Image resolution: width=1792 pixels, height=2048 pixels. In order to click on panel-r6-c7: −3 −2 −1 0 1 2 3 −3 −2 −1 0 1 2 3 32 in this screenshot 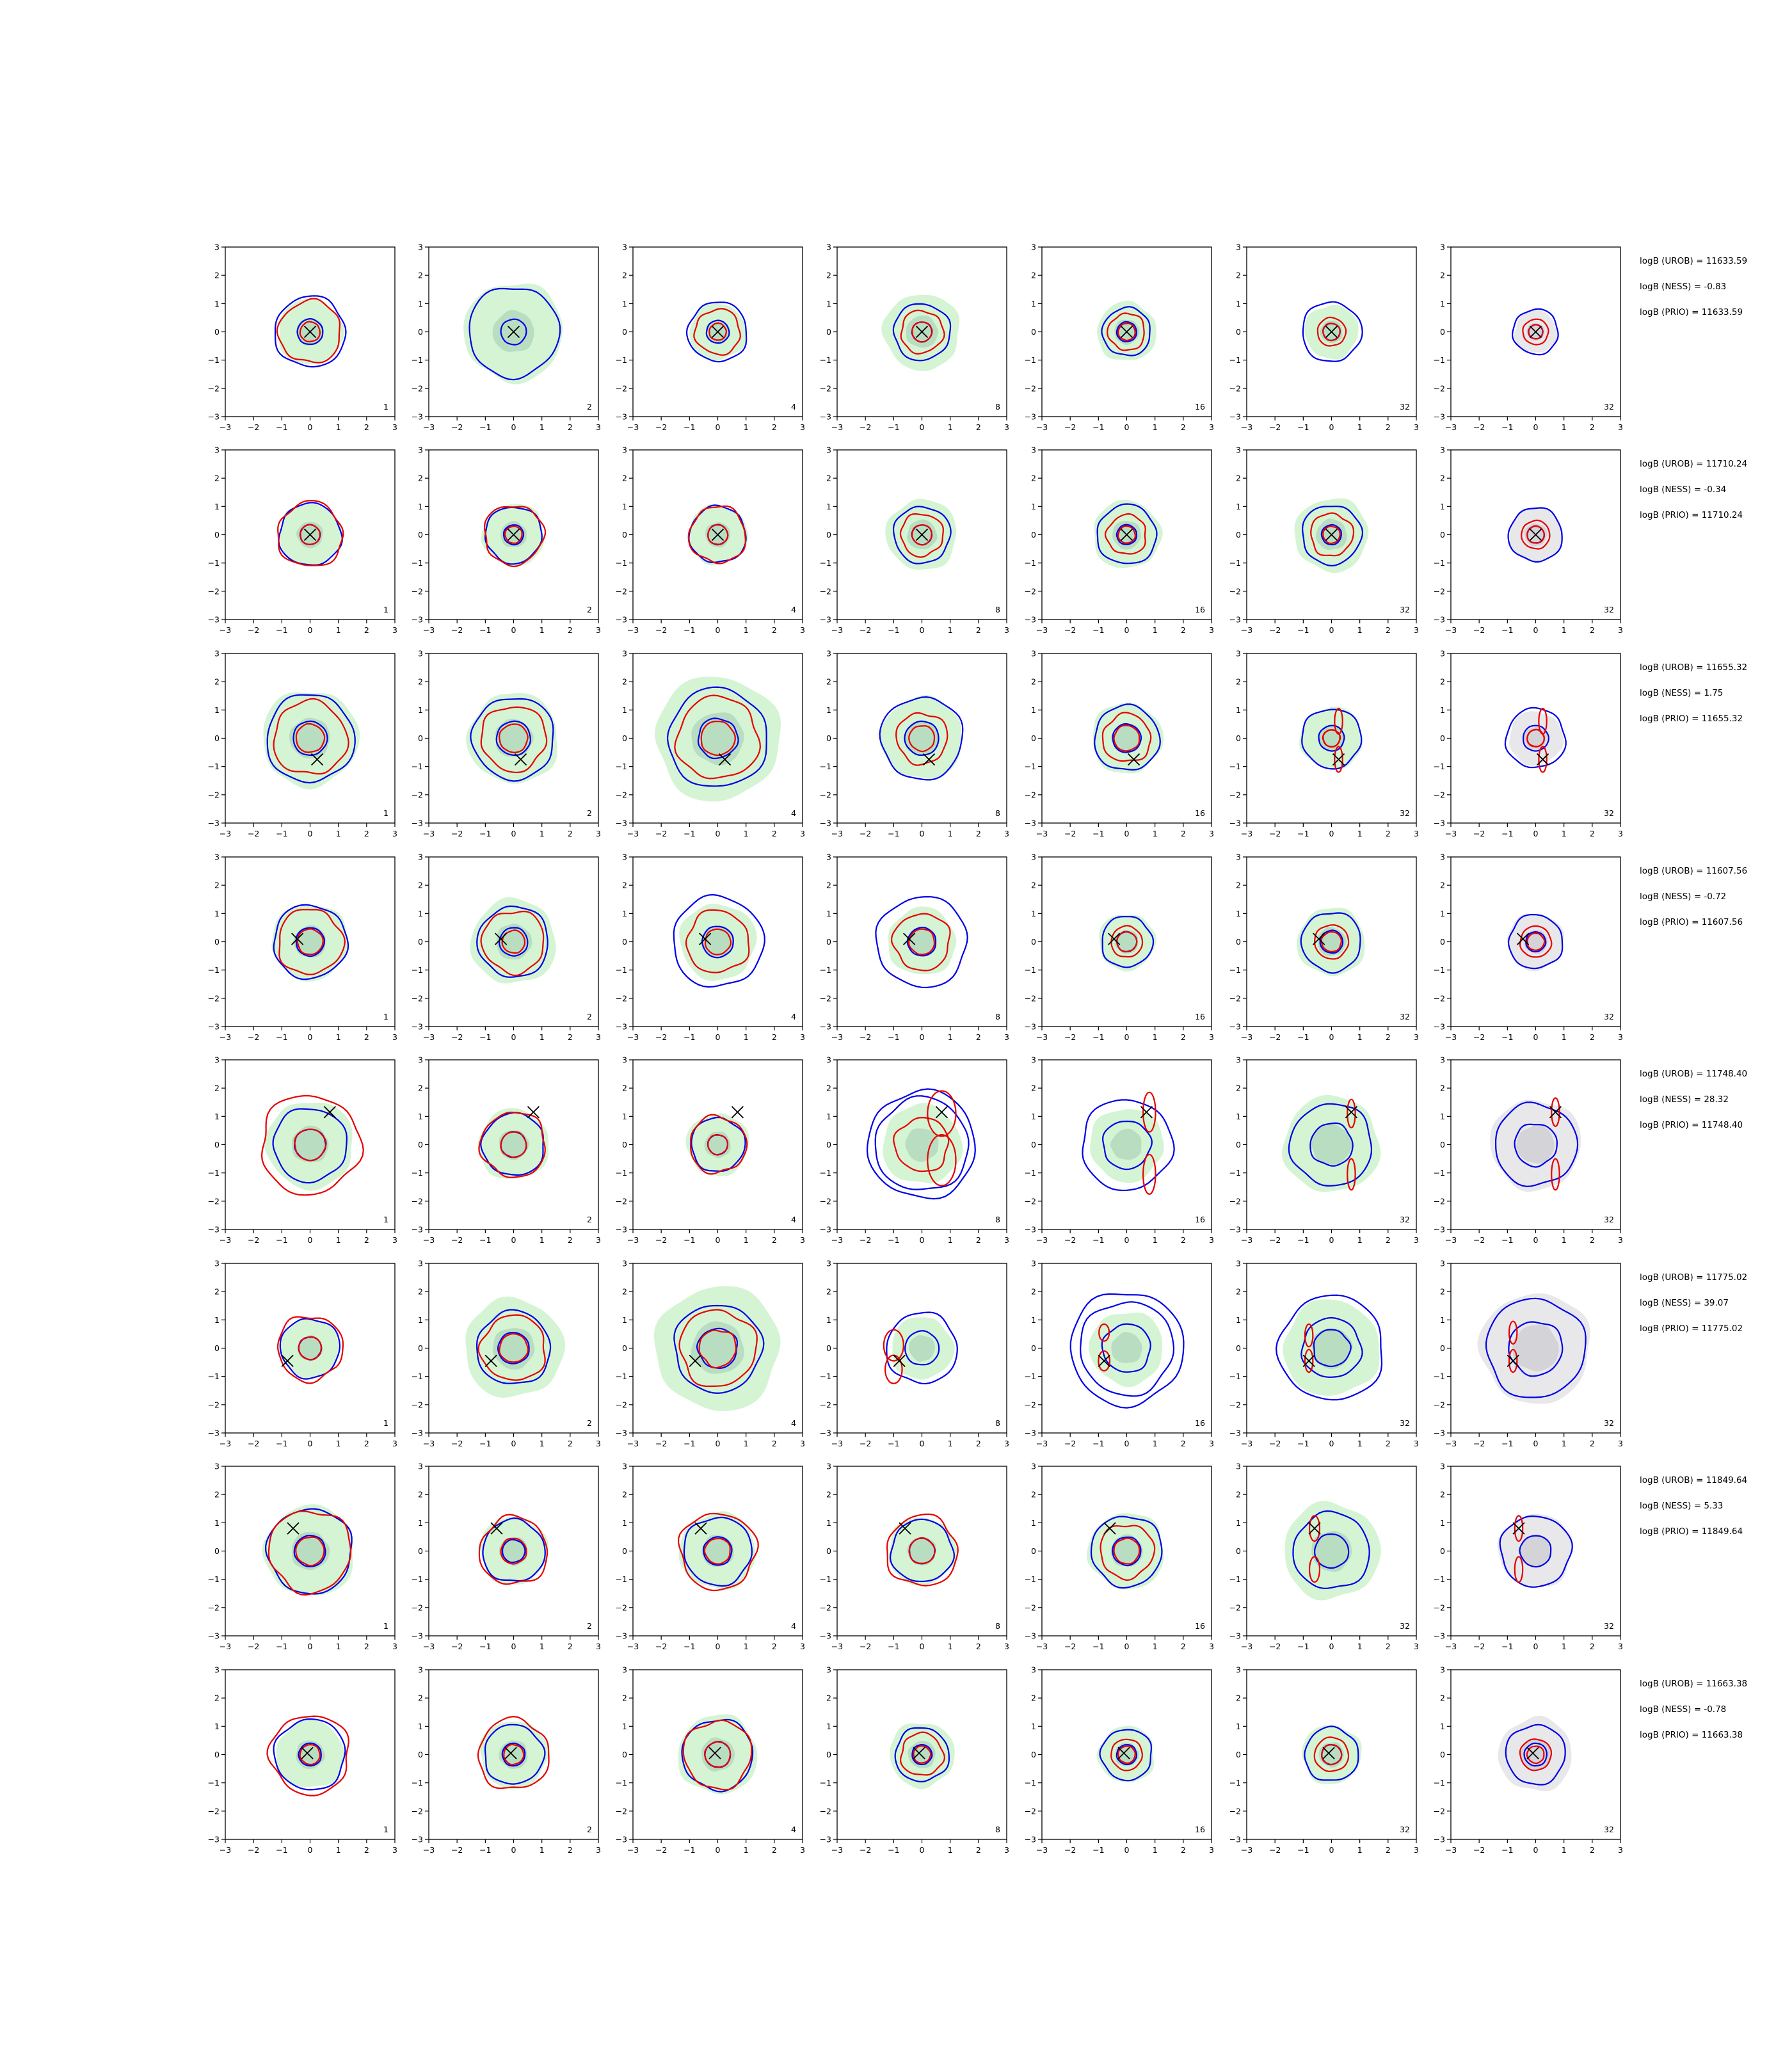, I will do `click(1528, 1354)`.